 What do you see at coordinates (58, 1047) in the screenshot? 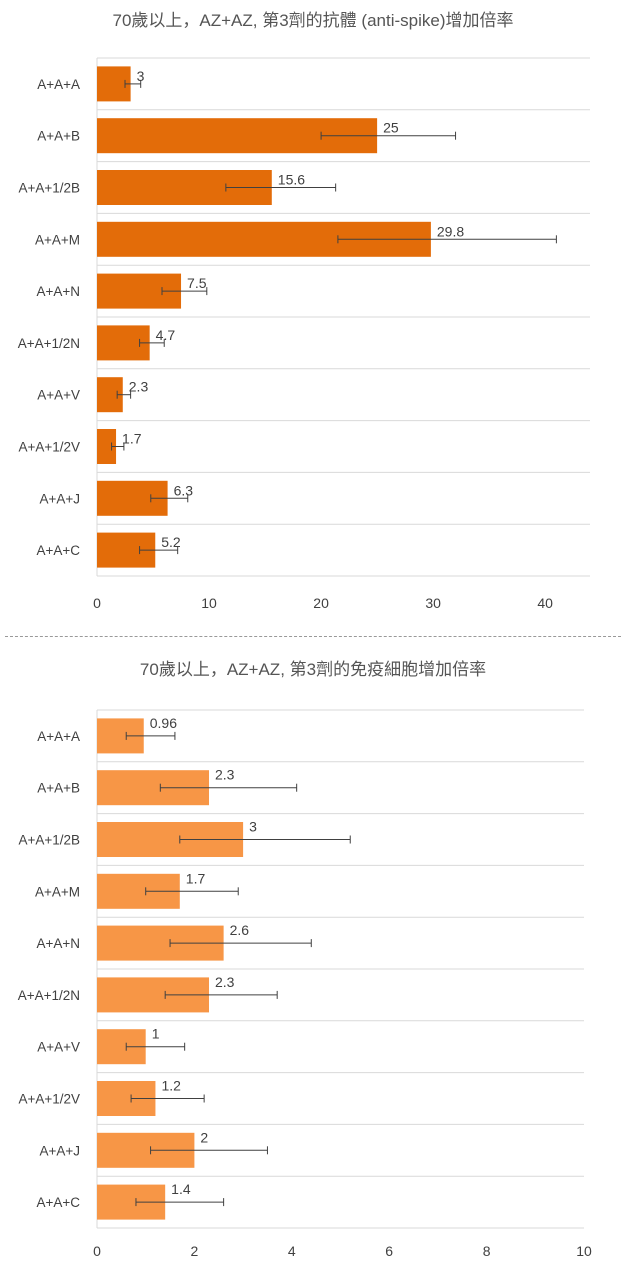
I see `immune-cell-chart-category-label: A+A+V` at bounding box center [58, 1047].